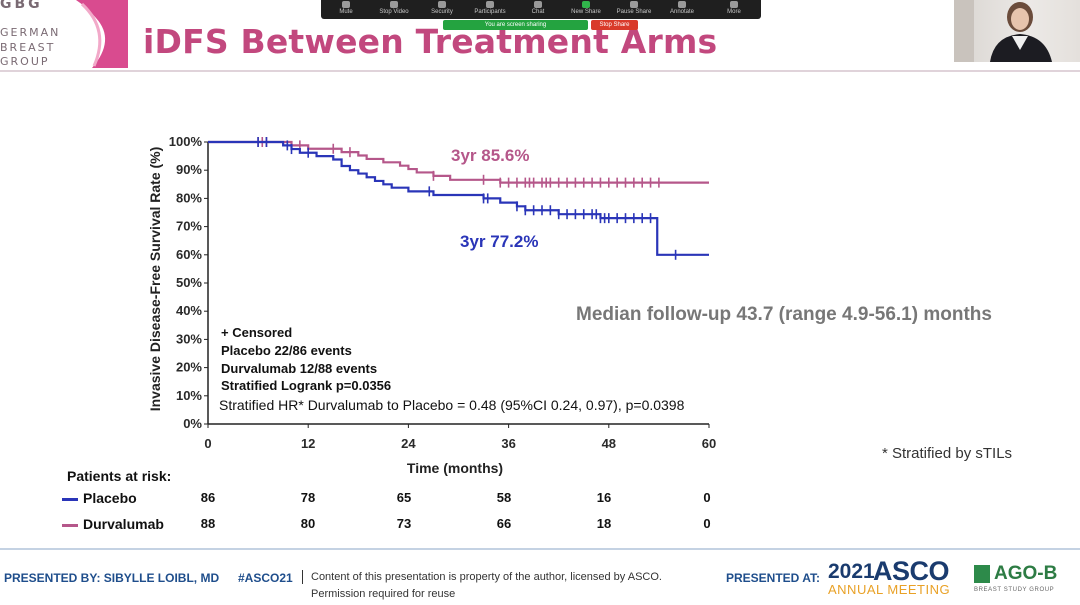  What do you see at coordinates (155, 279) in the screenshot?
I see `y-axis-label: Invasive Disease-Free Survival Rate (%)` at bounding box center [155, 279].